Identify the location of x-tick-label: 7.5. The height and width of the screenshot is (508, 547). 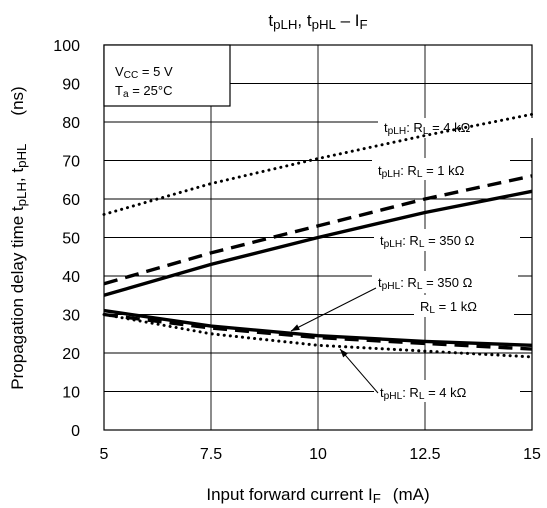
(211, 454).